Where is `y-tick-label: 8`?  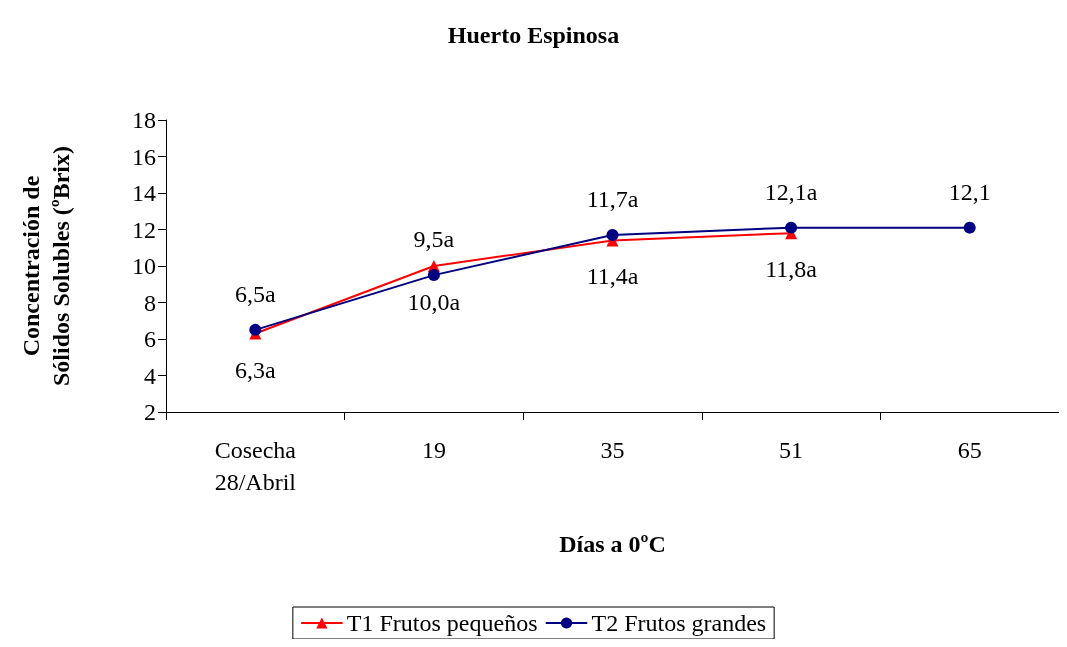 y-tick-label: 8 is located at coordinates (150, 302).